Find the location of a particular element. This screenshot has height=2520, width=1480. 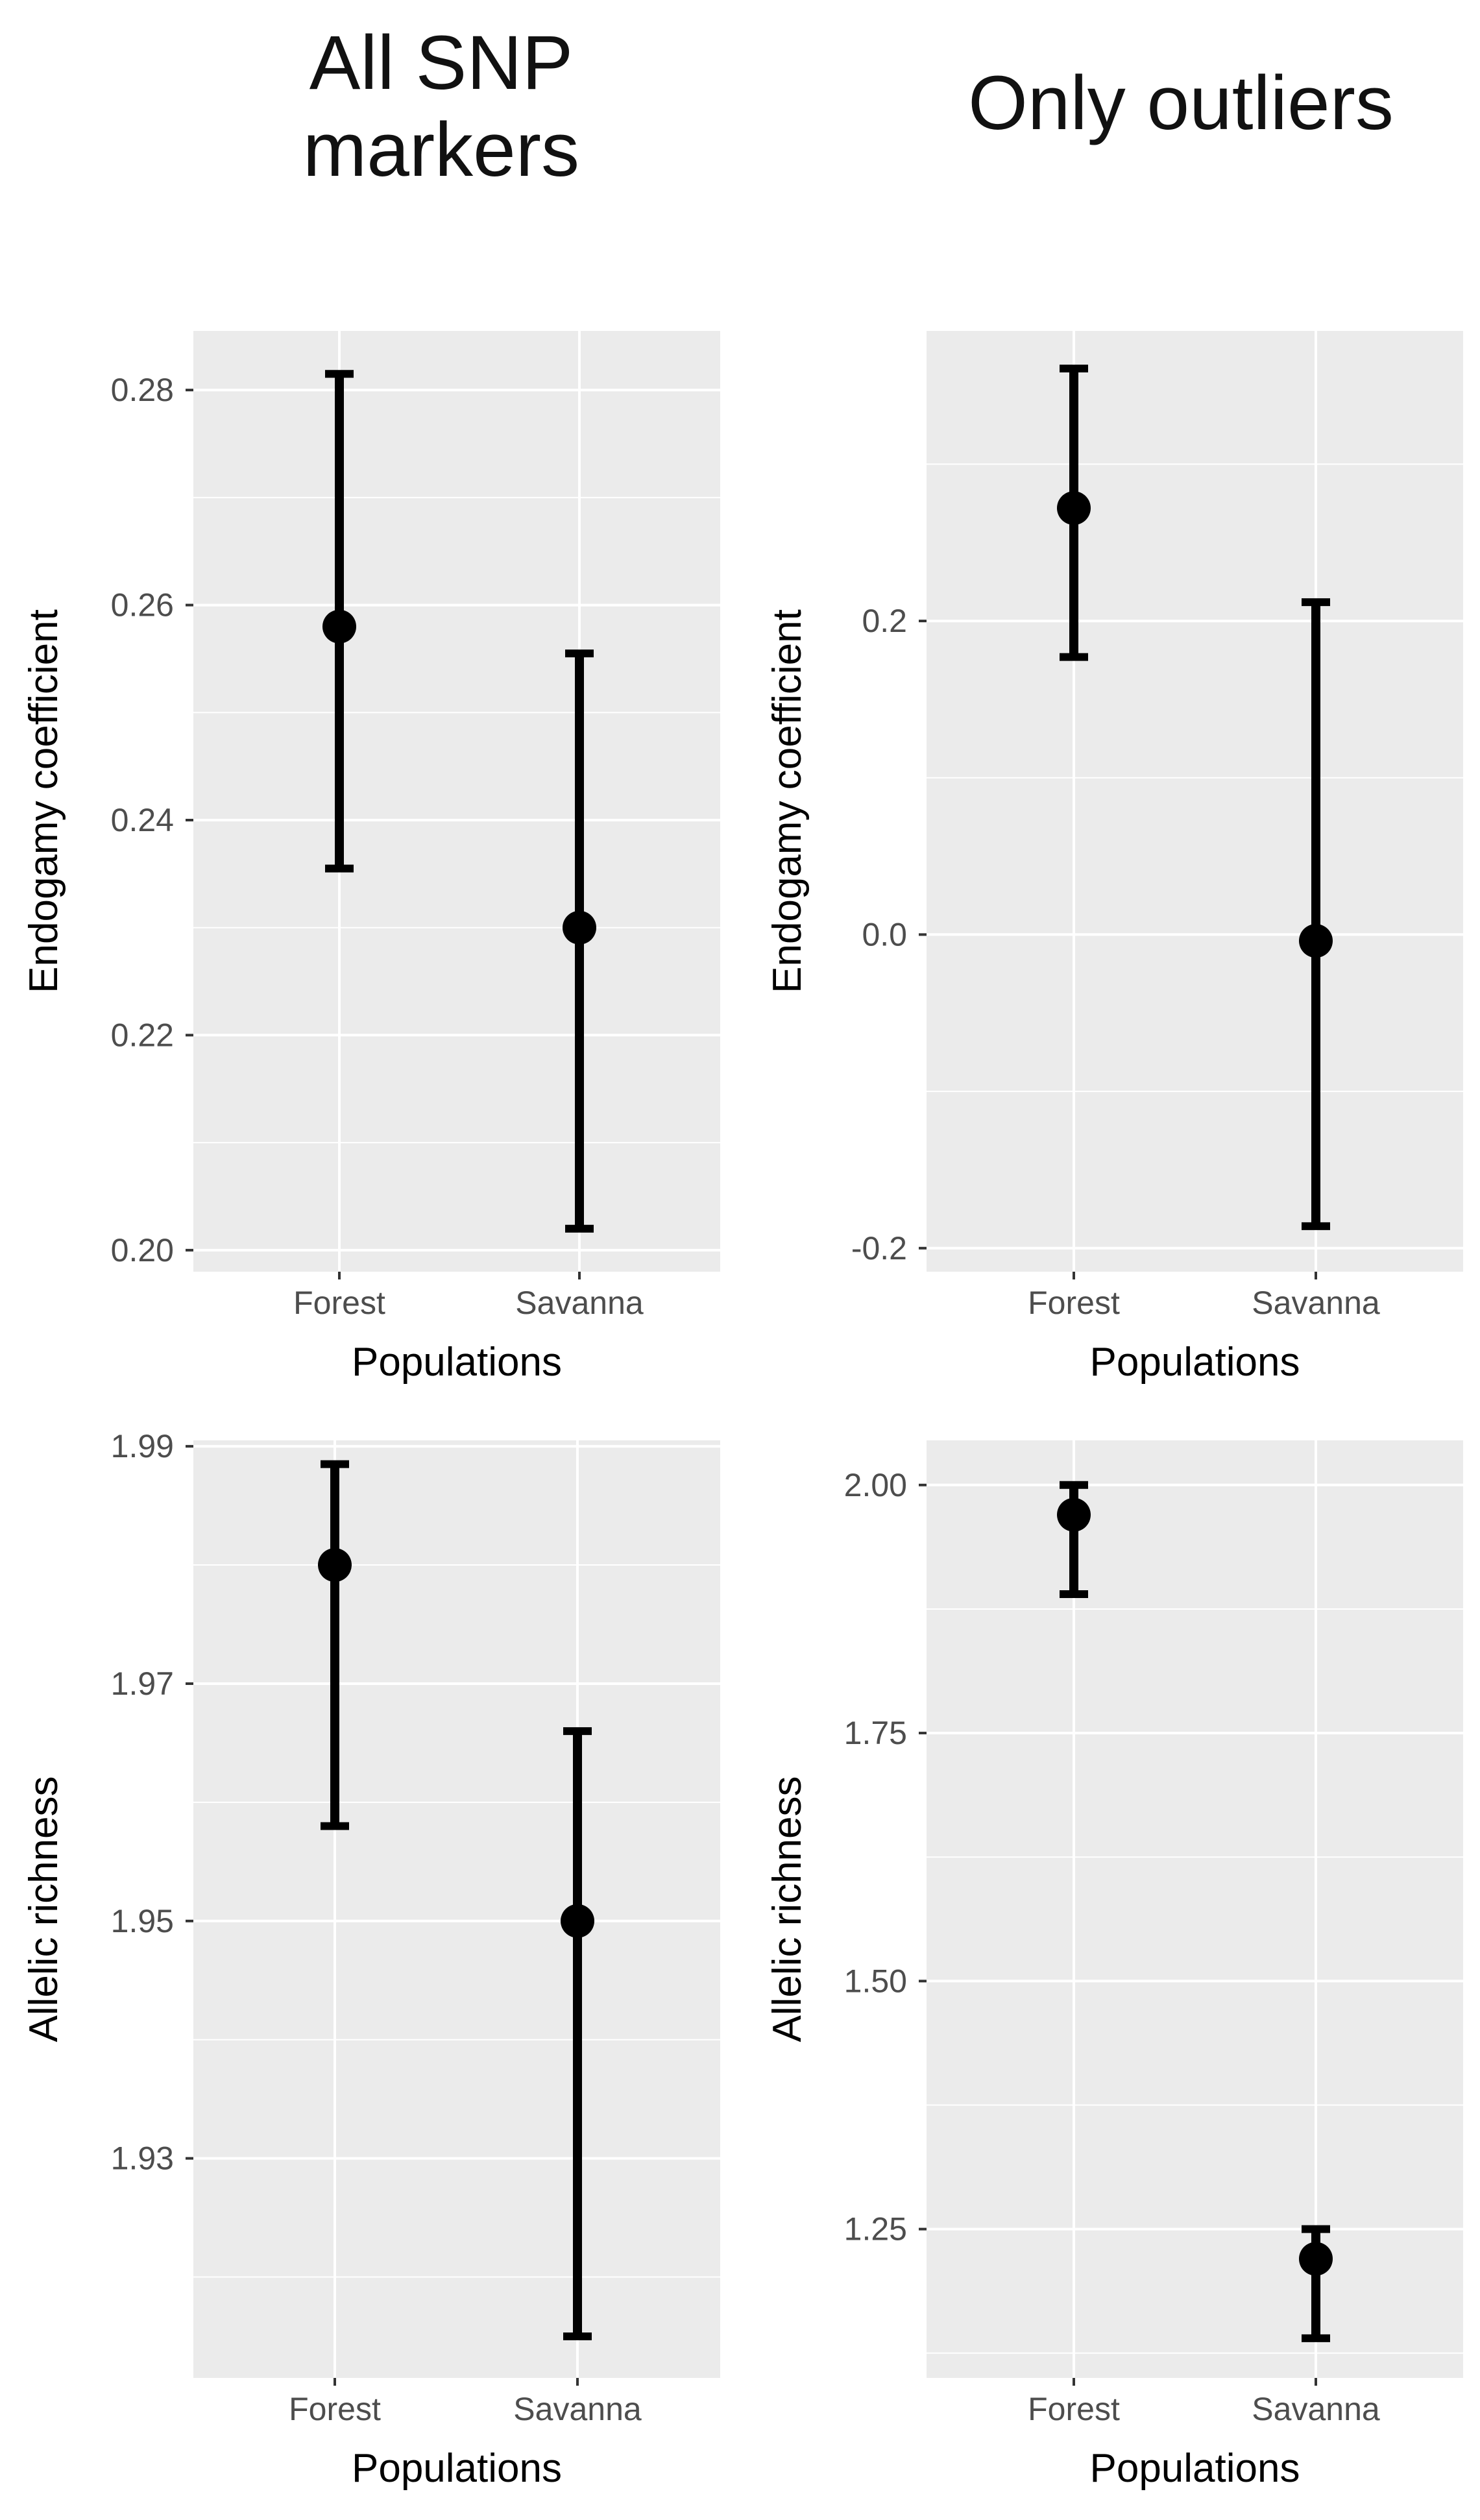

y-tick-label: 0.24 is located at coordinates (142, 820).